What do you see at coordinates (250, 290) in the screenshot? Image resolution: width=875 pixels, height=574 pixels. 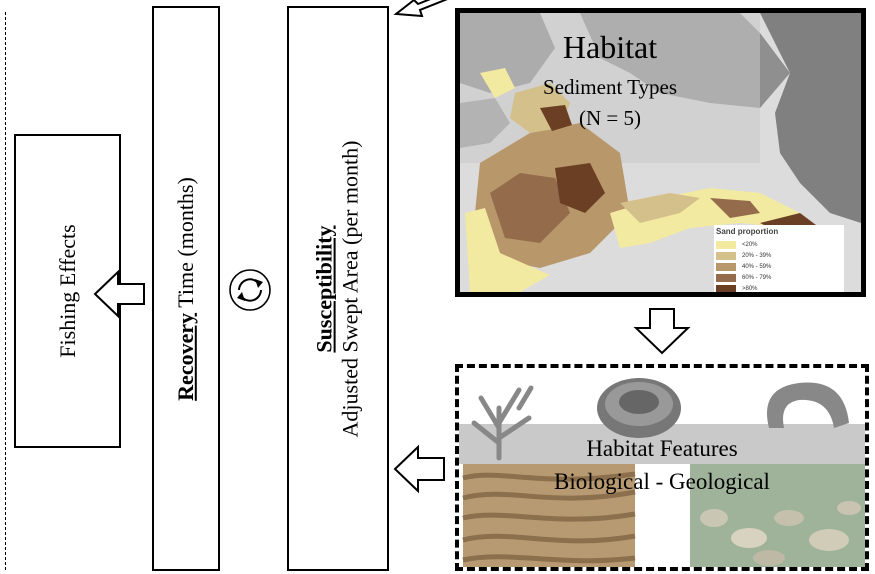 I see `cycle-icon` at bounding box center [250, 290].